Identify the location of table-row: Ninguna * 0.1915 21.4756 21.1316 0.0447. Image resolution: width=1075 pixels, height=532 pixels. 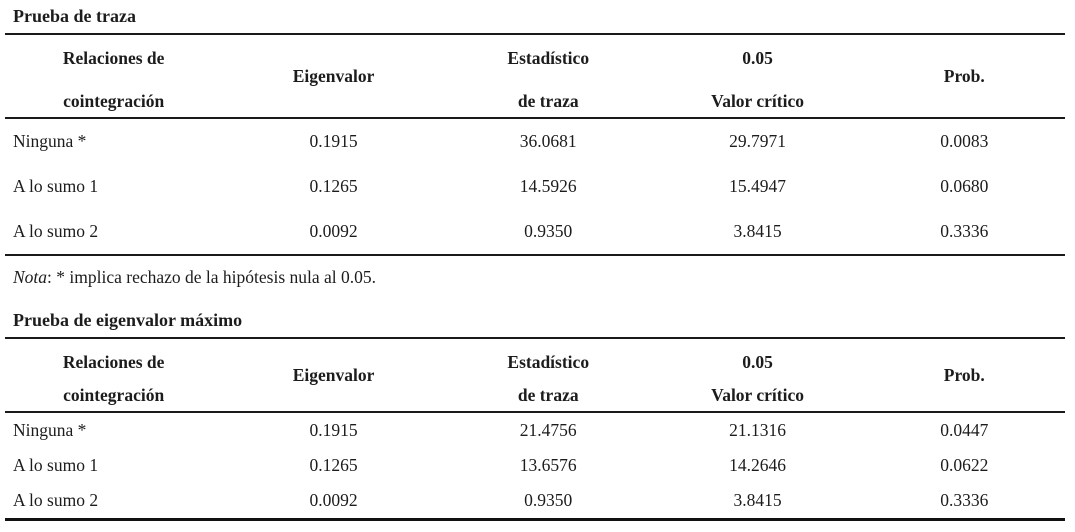
(535, 430).